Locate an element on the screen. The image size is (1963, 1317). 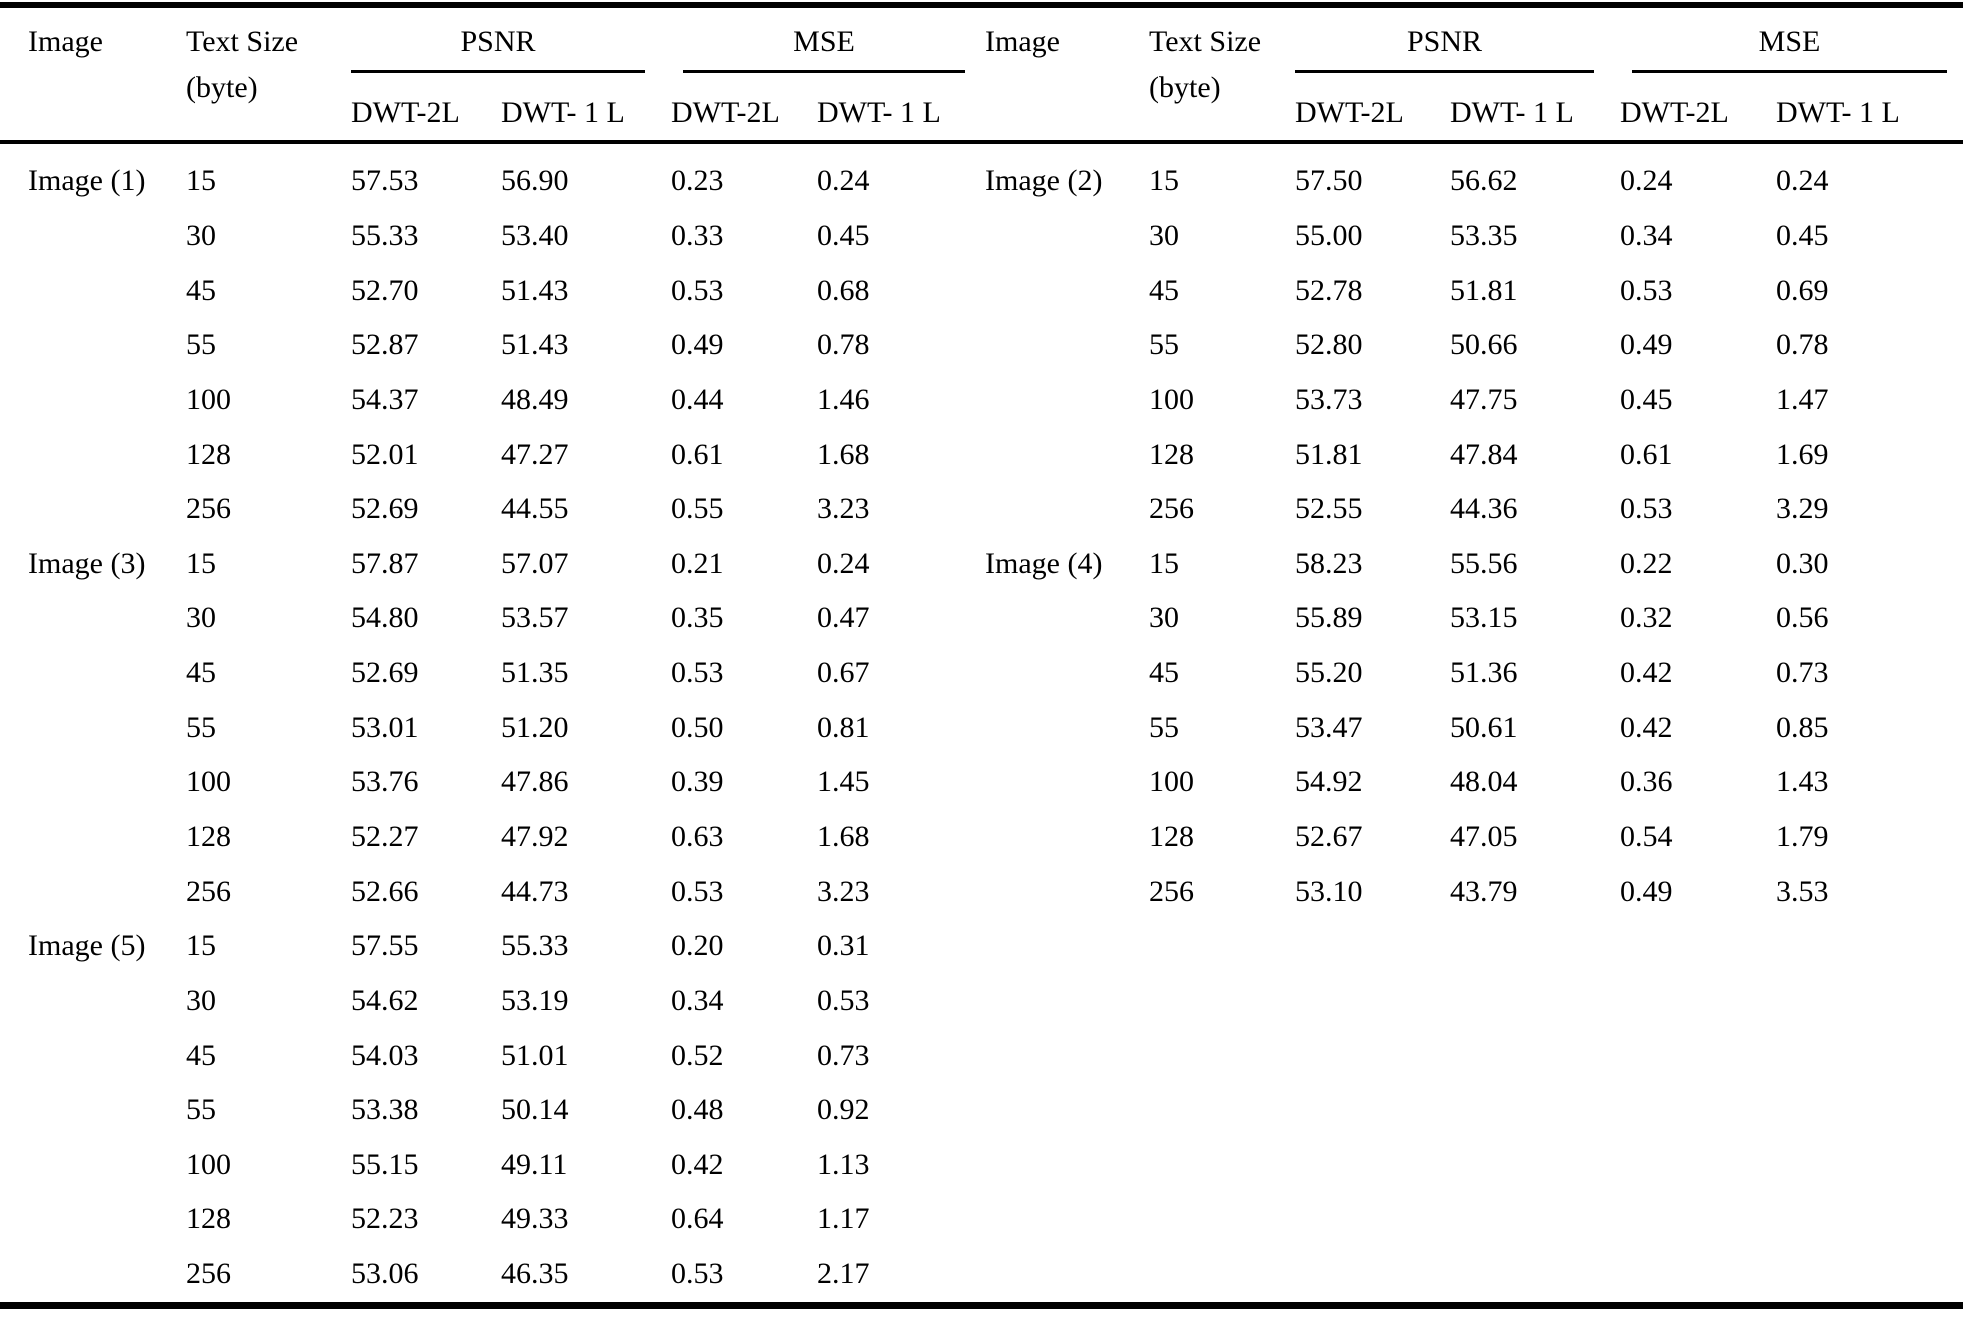
cell-mse-dwt2l: 0.33 is located at coordinates (697, 235).